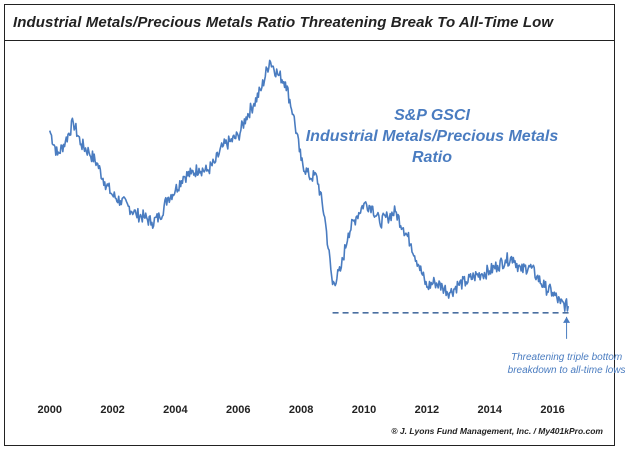 The height and width of the screenshot is (453, 625). What do you see at coordinates (49, 410) in the screenshot?
I see `x-tick-label: 2000` at bounding box center [49, 410].